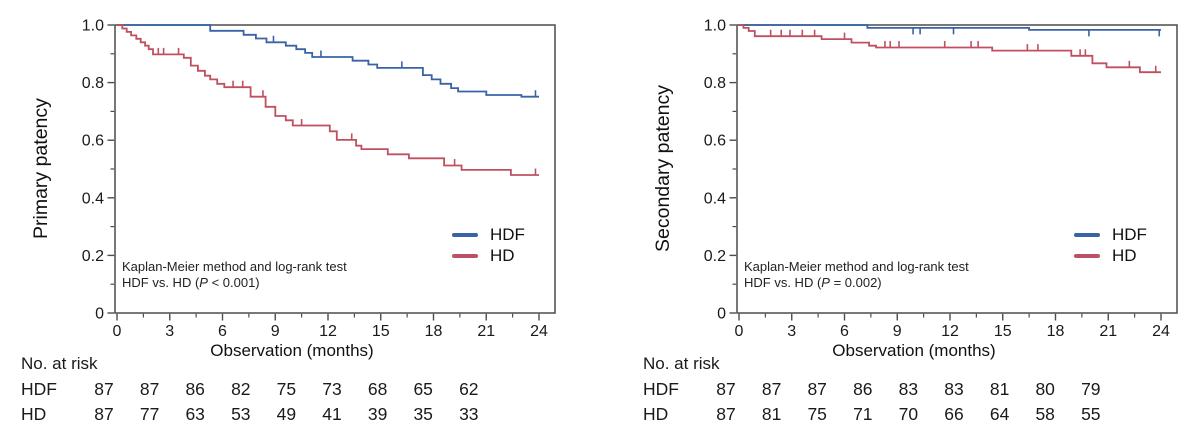  What do you see at coordinates (1045, 389) in the screenshot?
I see `risk-count: 80` at bounding box center [1045, 389].